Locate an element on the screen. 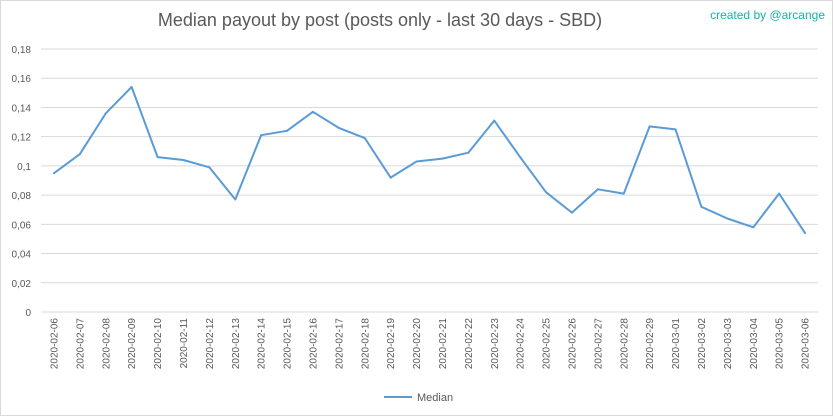 This screenshot has width=833, height=416. y-tick-label: 0,04 is located at coordinates (22, 255).